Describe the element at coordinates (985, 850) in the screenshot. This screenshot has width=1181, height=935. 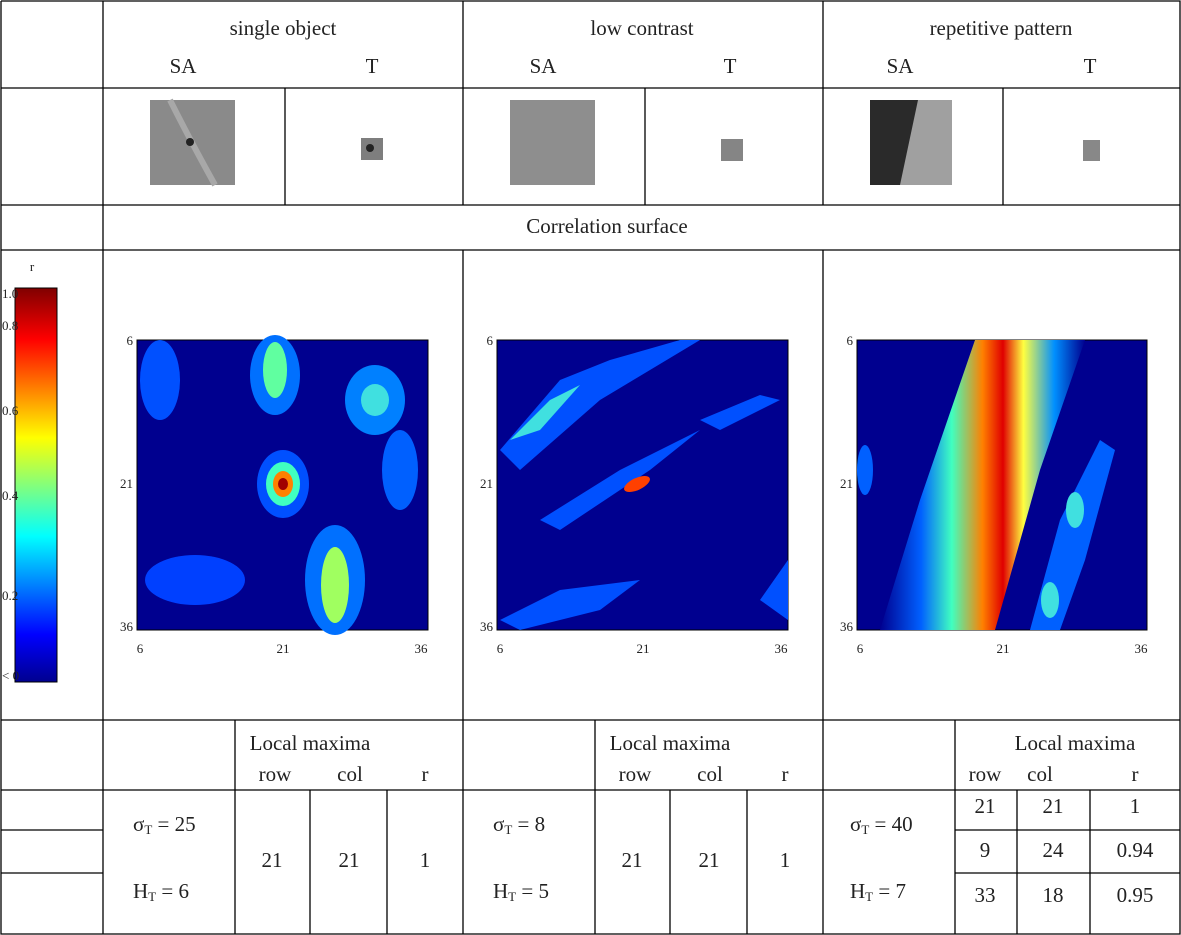
I see `maxima-value: 9` at that location.